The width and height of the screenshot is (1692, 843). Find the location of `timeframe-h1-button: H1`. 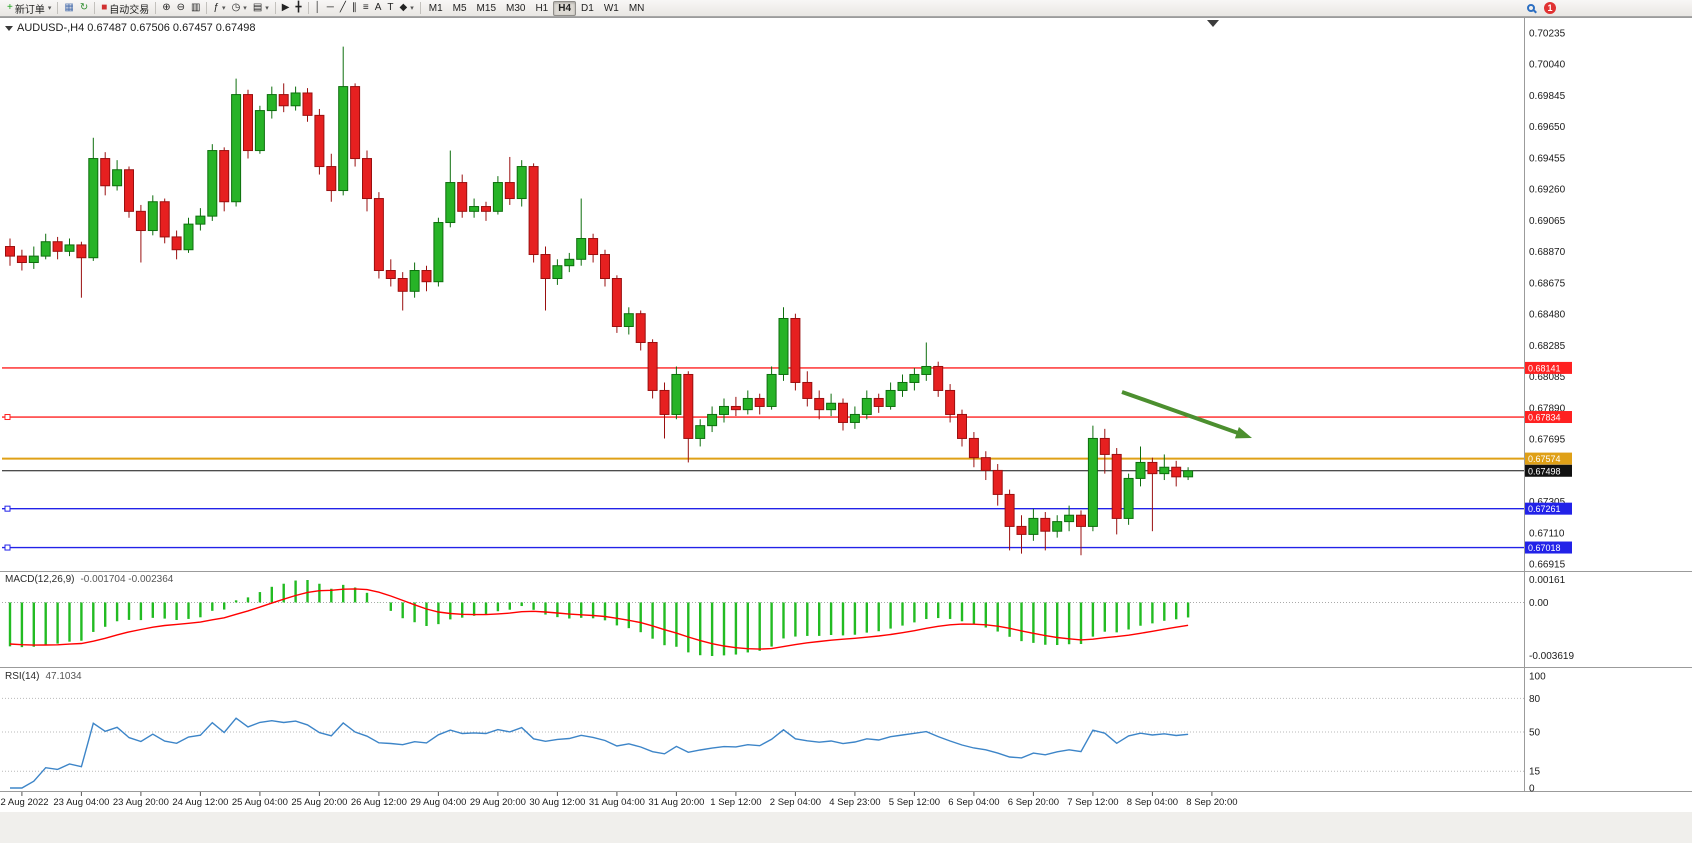

timeframe-h1-button: H1 is located at coordinates (542, 8).